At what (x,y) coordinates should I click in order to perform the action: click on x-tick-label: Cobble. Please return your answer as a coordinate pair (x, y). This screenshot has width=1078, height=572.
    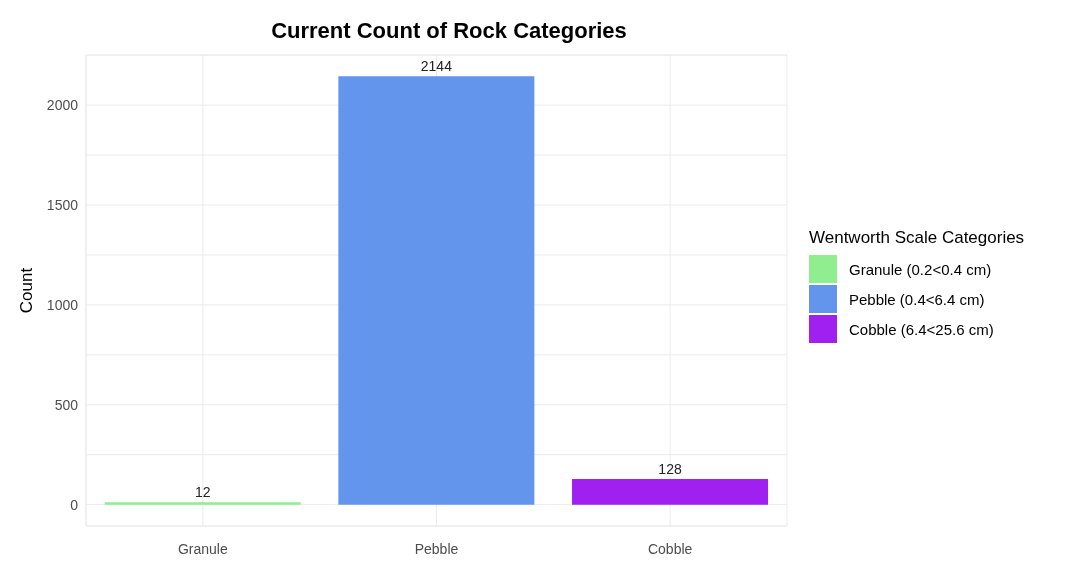
    Looking at the image, I should click on (670, 548).